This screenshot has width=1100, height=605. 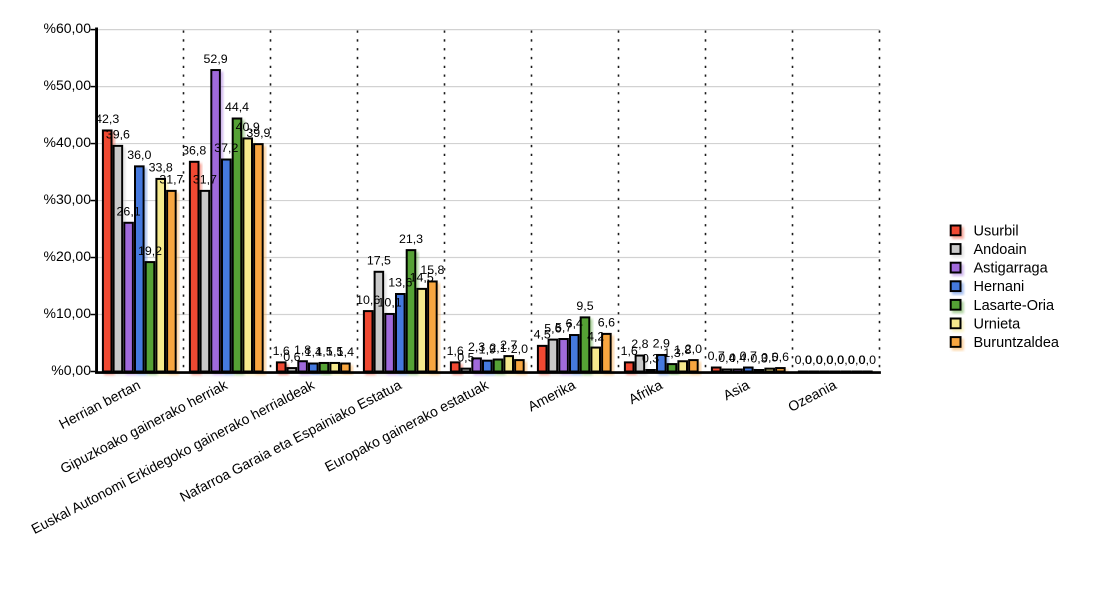 What do you see at coordinates (129, 211) in the screenshot?
I see `svg-text: 26,1` at bounding box center [129, 211].